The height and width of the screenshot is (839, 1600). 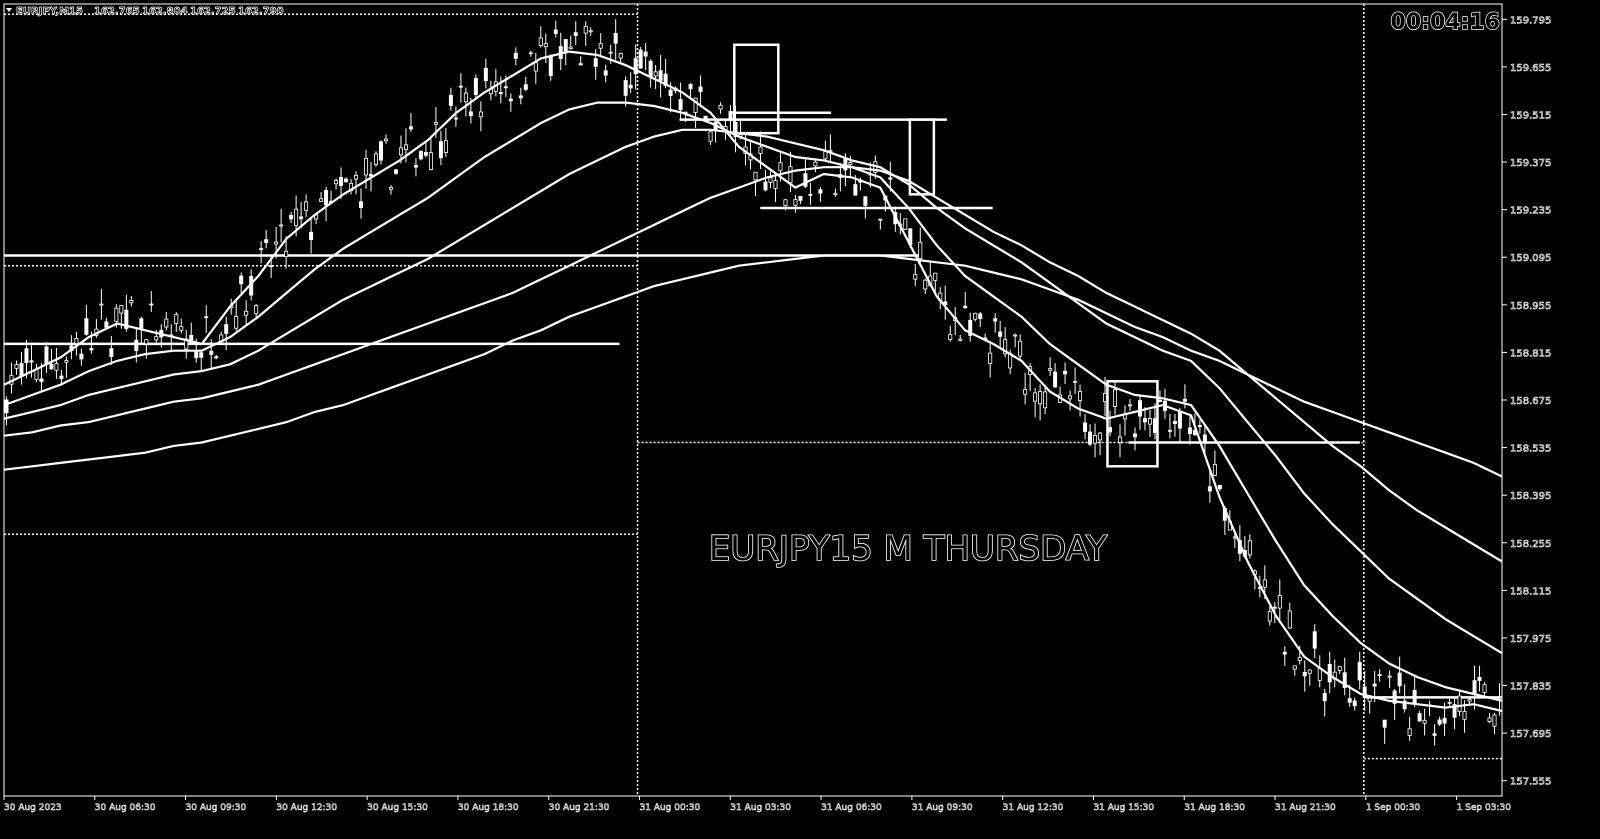 I want to click on x-tick-label: 1 Sep 00:30, so click(x=1393, y=808).